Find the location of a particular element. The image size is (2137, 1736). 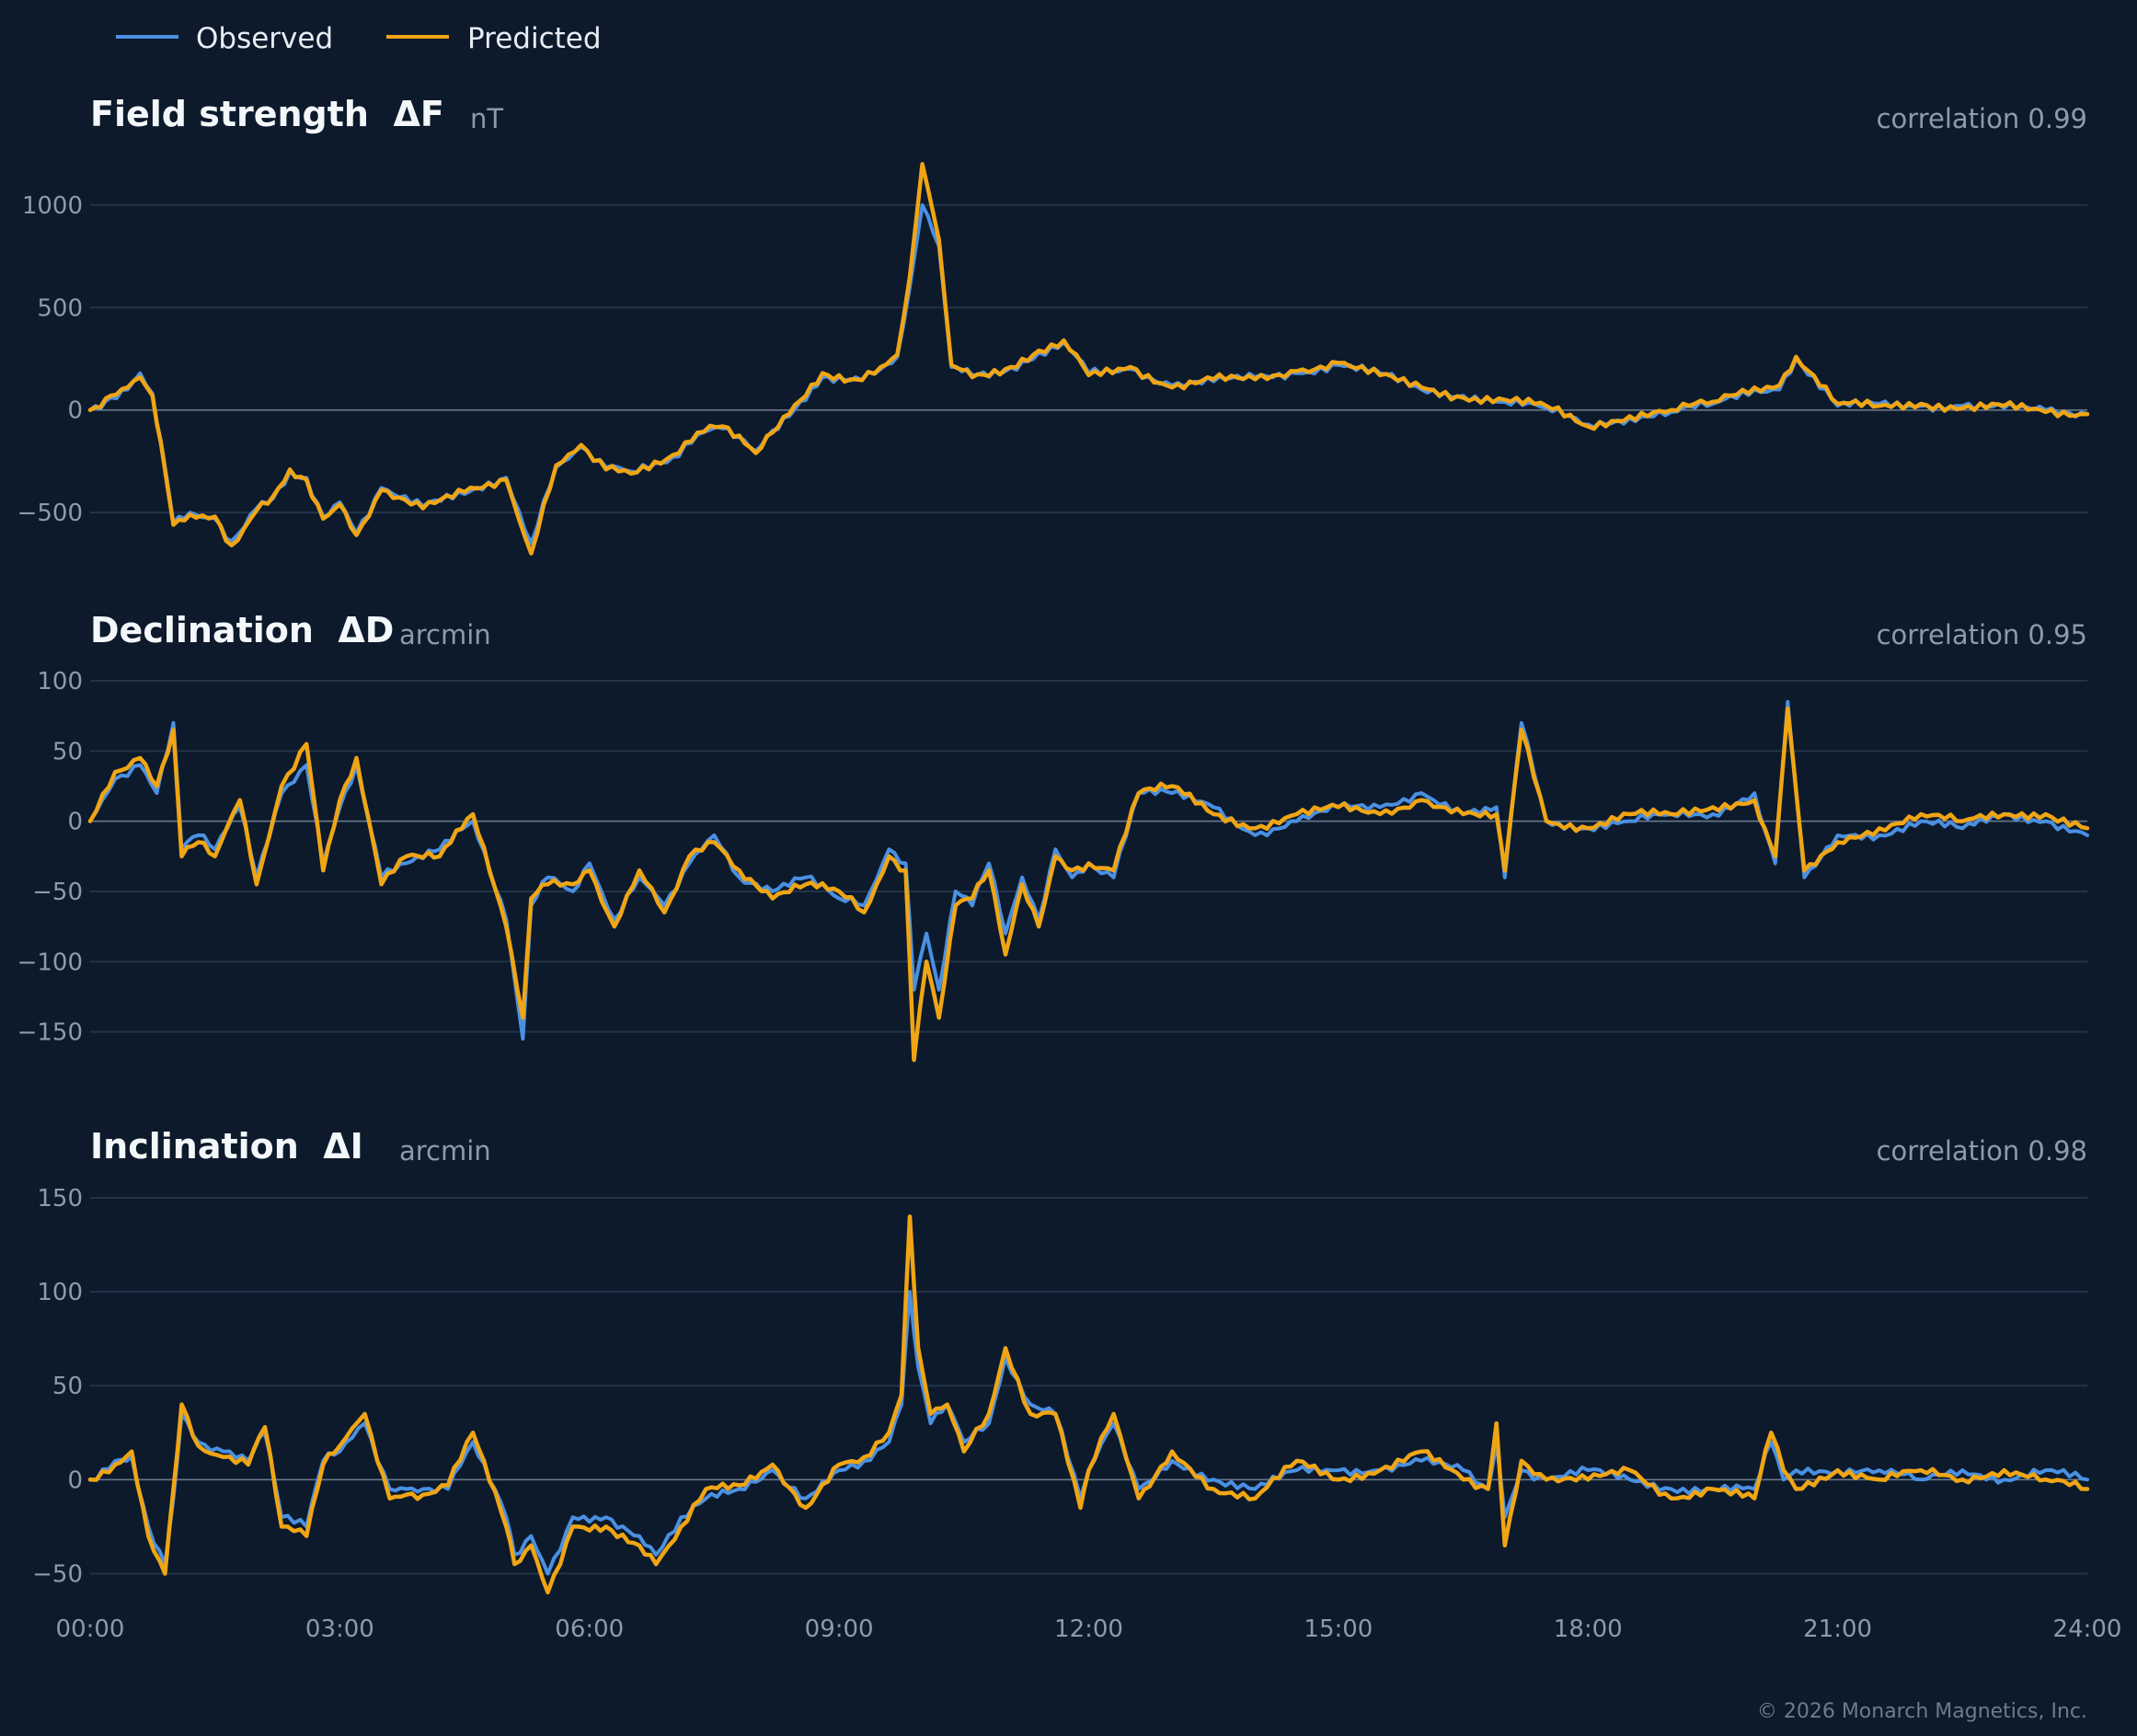

y-tick-label: 1000 is located at coordinates (52, 206).